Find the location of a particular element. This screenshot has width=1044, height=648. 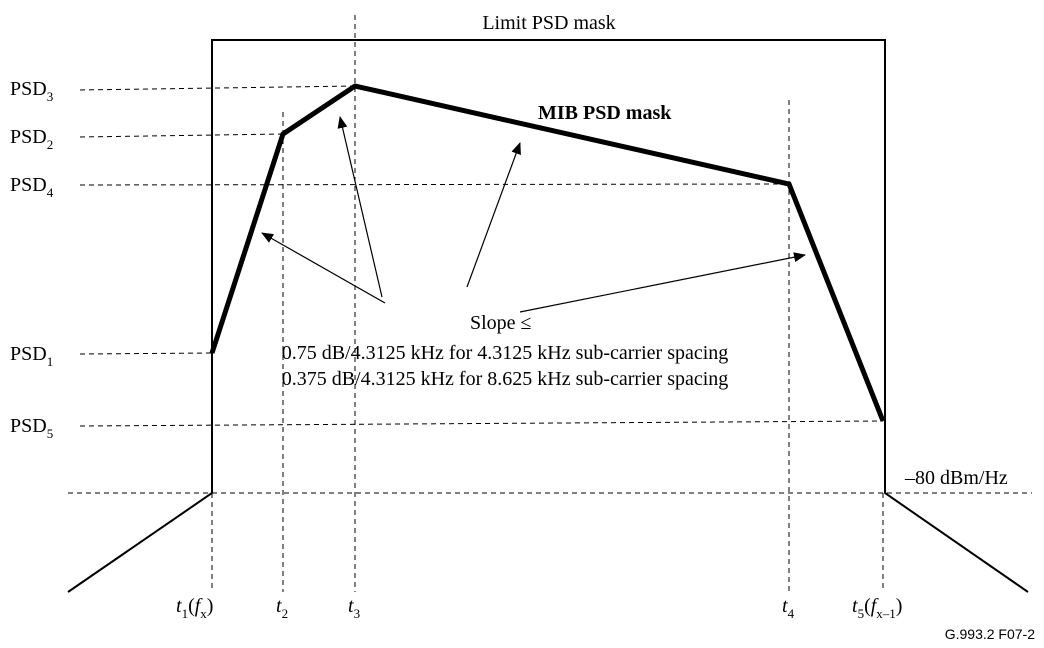

frequency-label: t4 is located at coordinates (788, 608).